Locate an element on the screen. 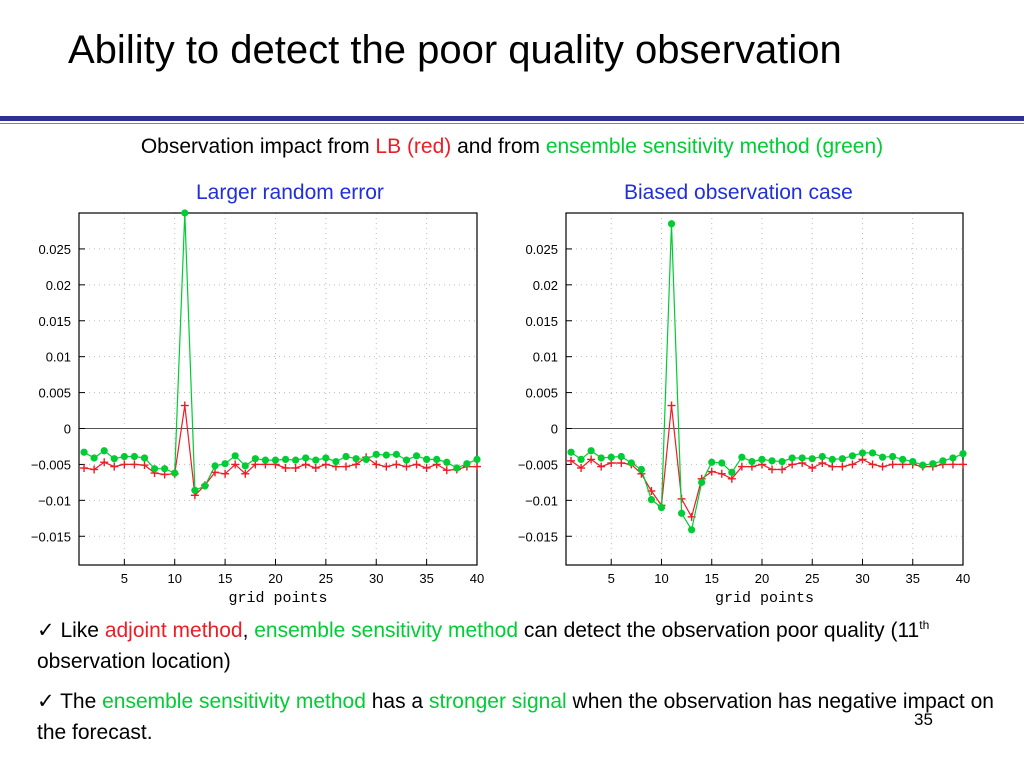  bullet-2-text-2: has a is located at coordinates (397, 701).